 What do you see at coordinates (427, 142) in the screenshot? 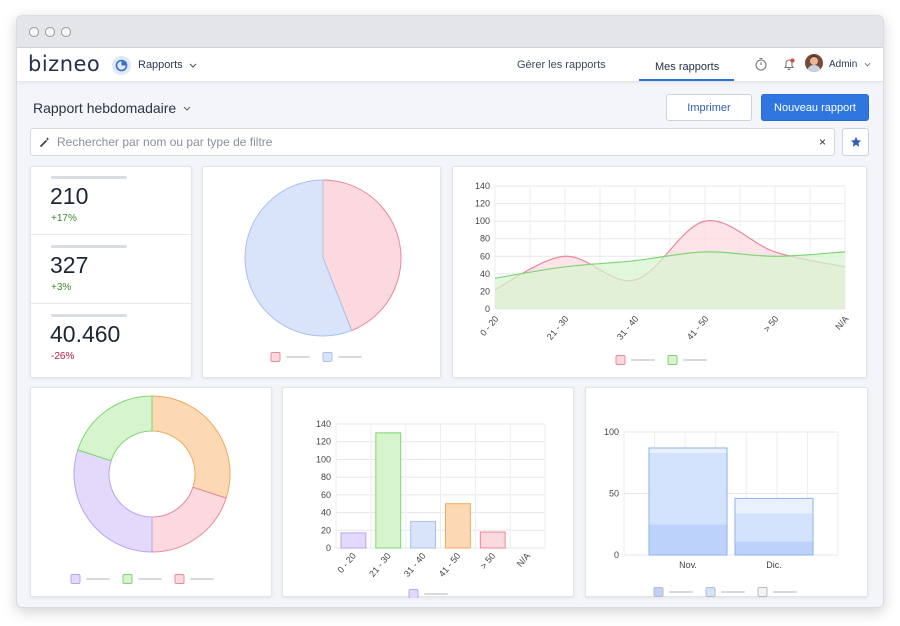
I see `search-input` at bounding box center [427, 142].